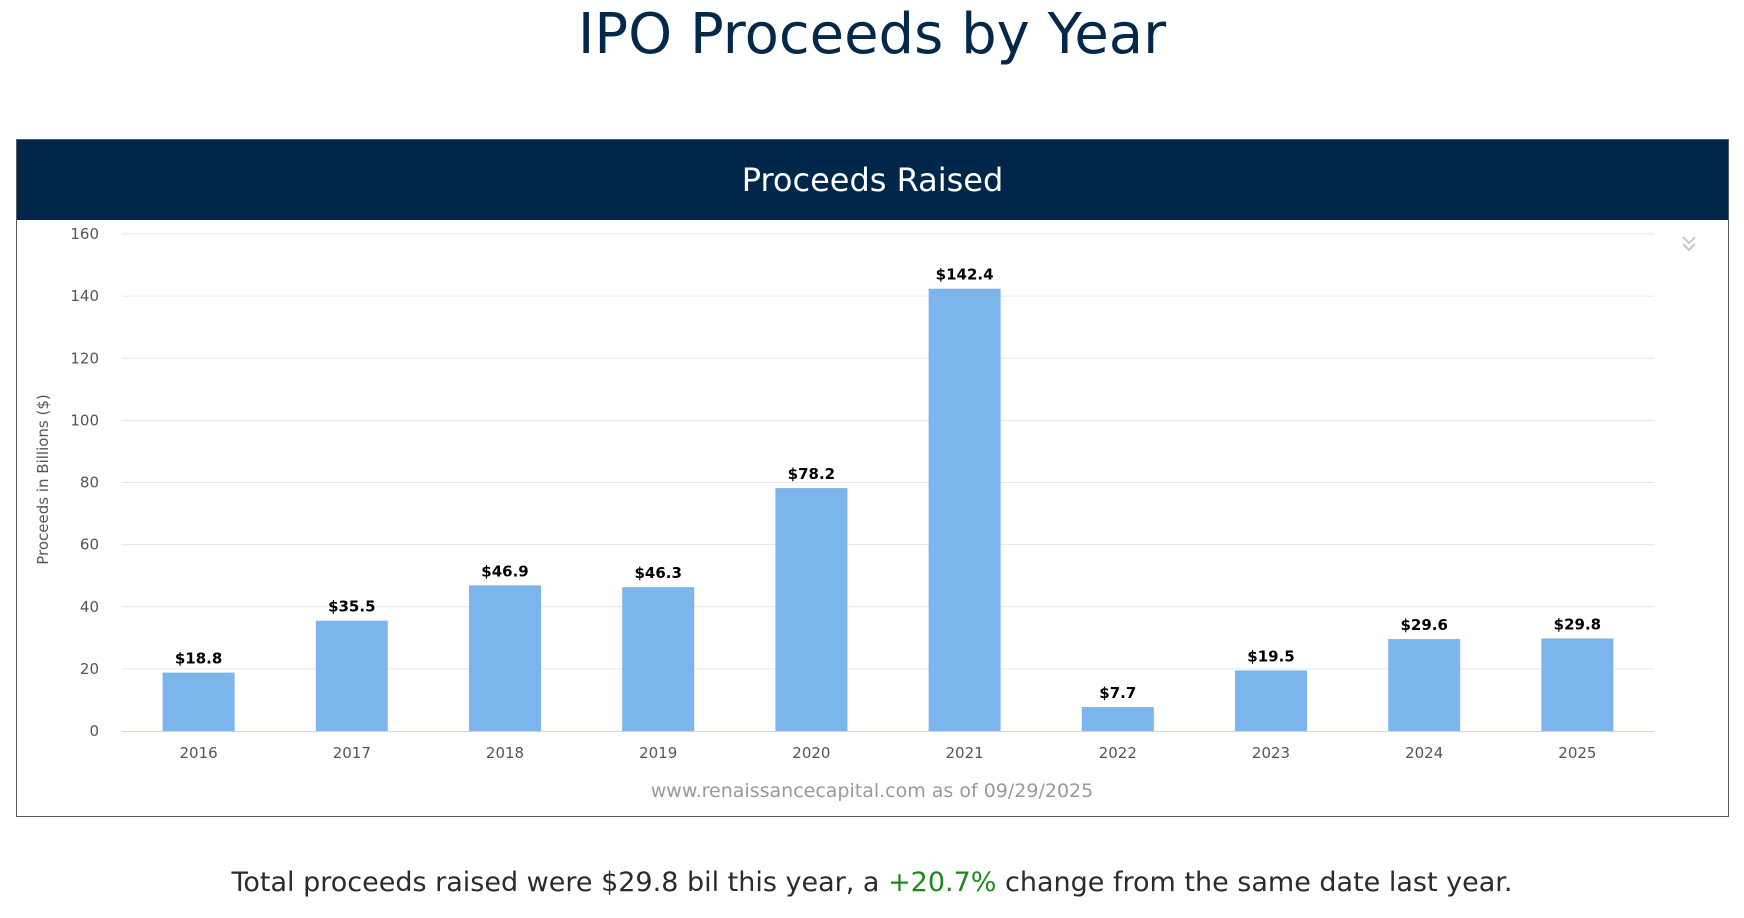 The width and height of the screenshot is (1744, 918). I want to click on y-tick-label: 40, so click(89, 607).